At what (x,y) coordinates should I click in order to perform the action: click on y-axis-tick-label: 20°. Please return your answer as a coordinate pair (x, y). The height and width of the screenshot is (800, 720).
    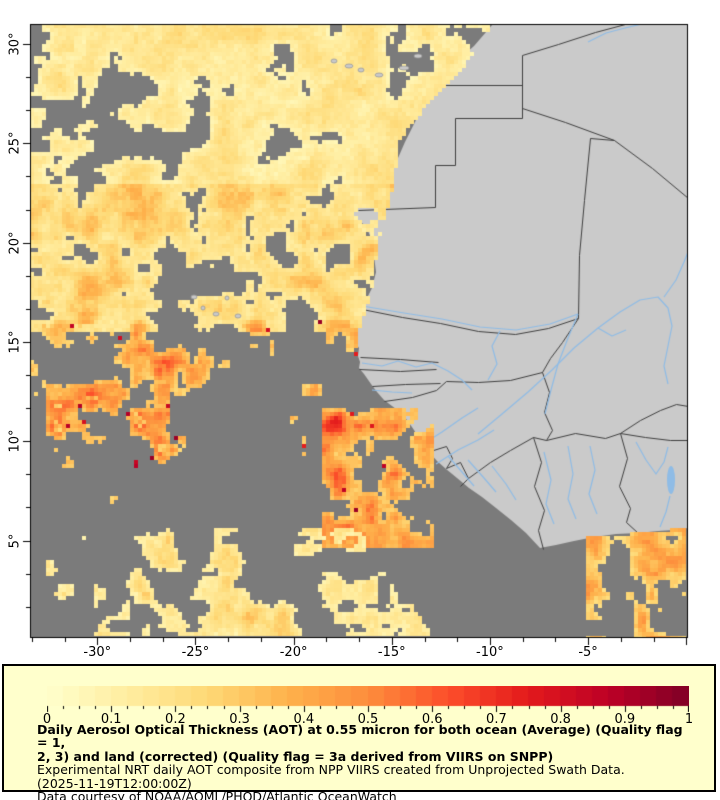
    Looking at the image, I should click on (15, 243).